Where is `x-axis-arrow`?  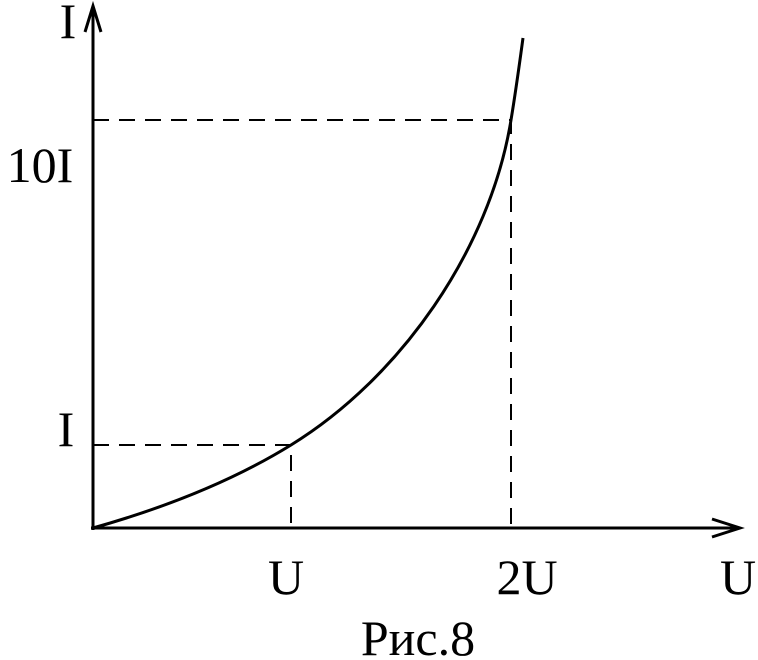 x-axis-arrow is located at coordinates (728, 528).